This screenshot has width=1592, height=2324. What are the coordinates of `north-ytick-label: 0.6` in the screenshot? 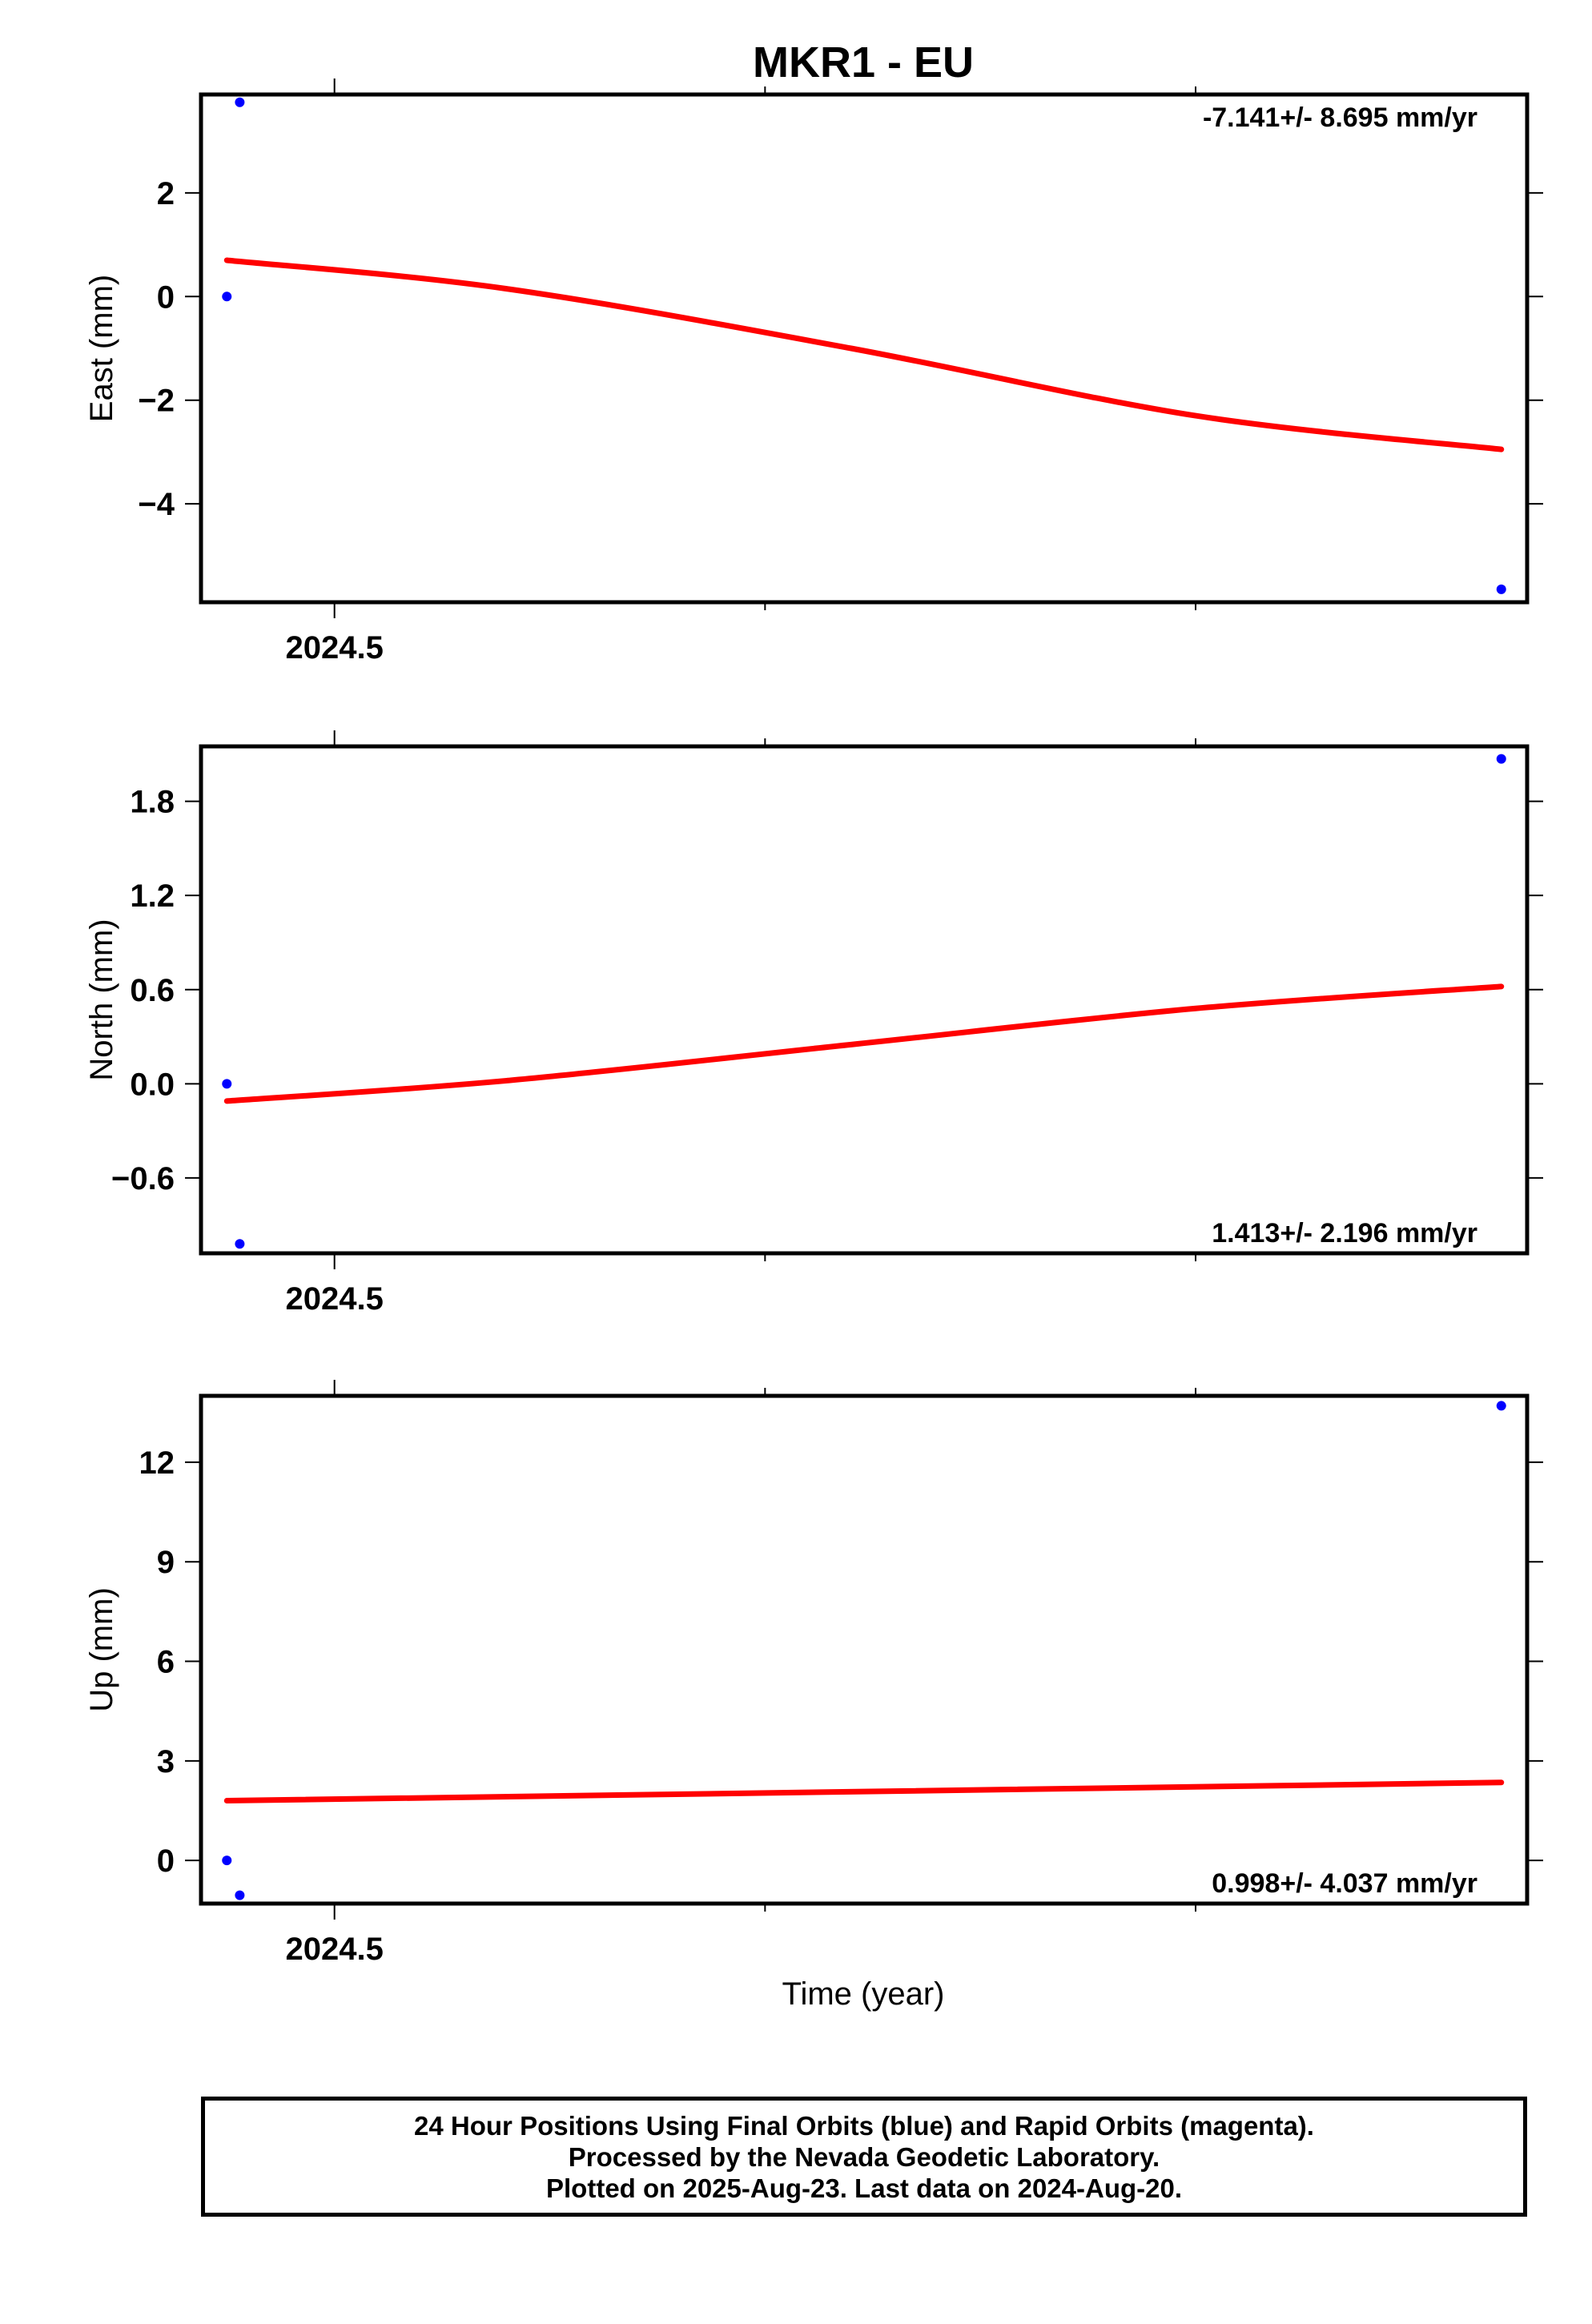 It's located at (153, 990).